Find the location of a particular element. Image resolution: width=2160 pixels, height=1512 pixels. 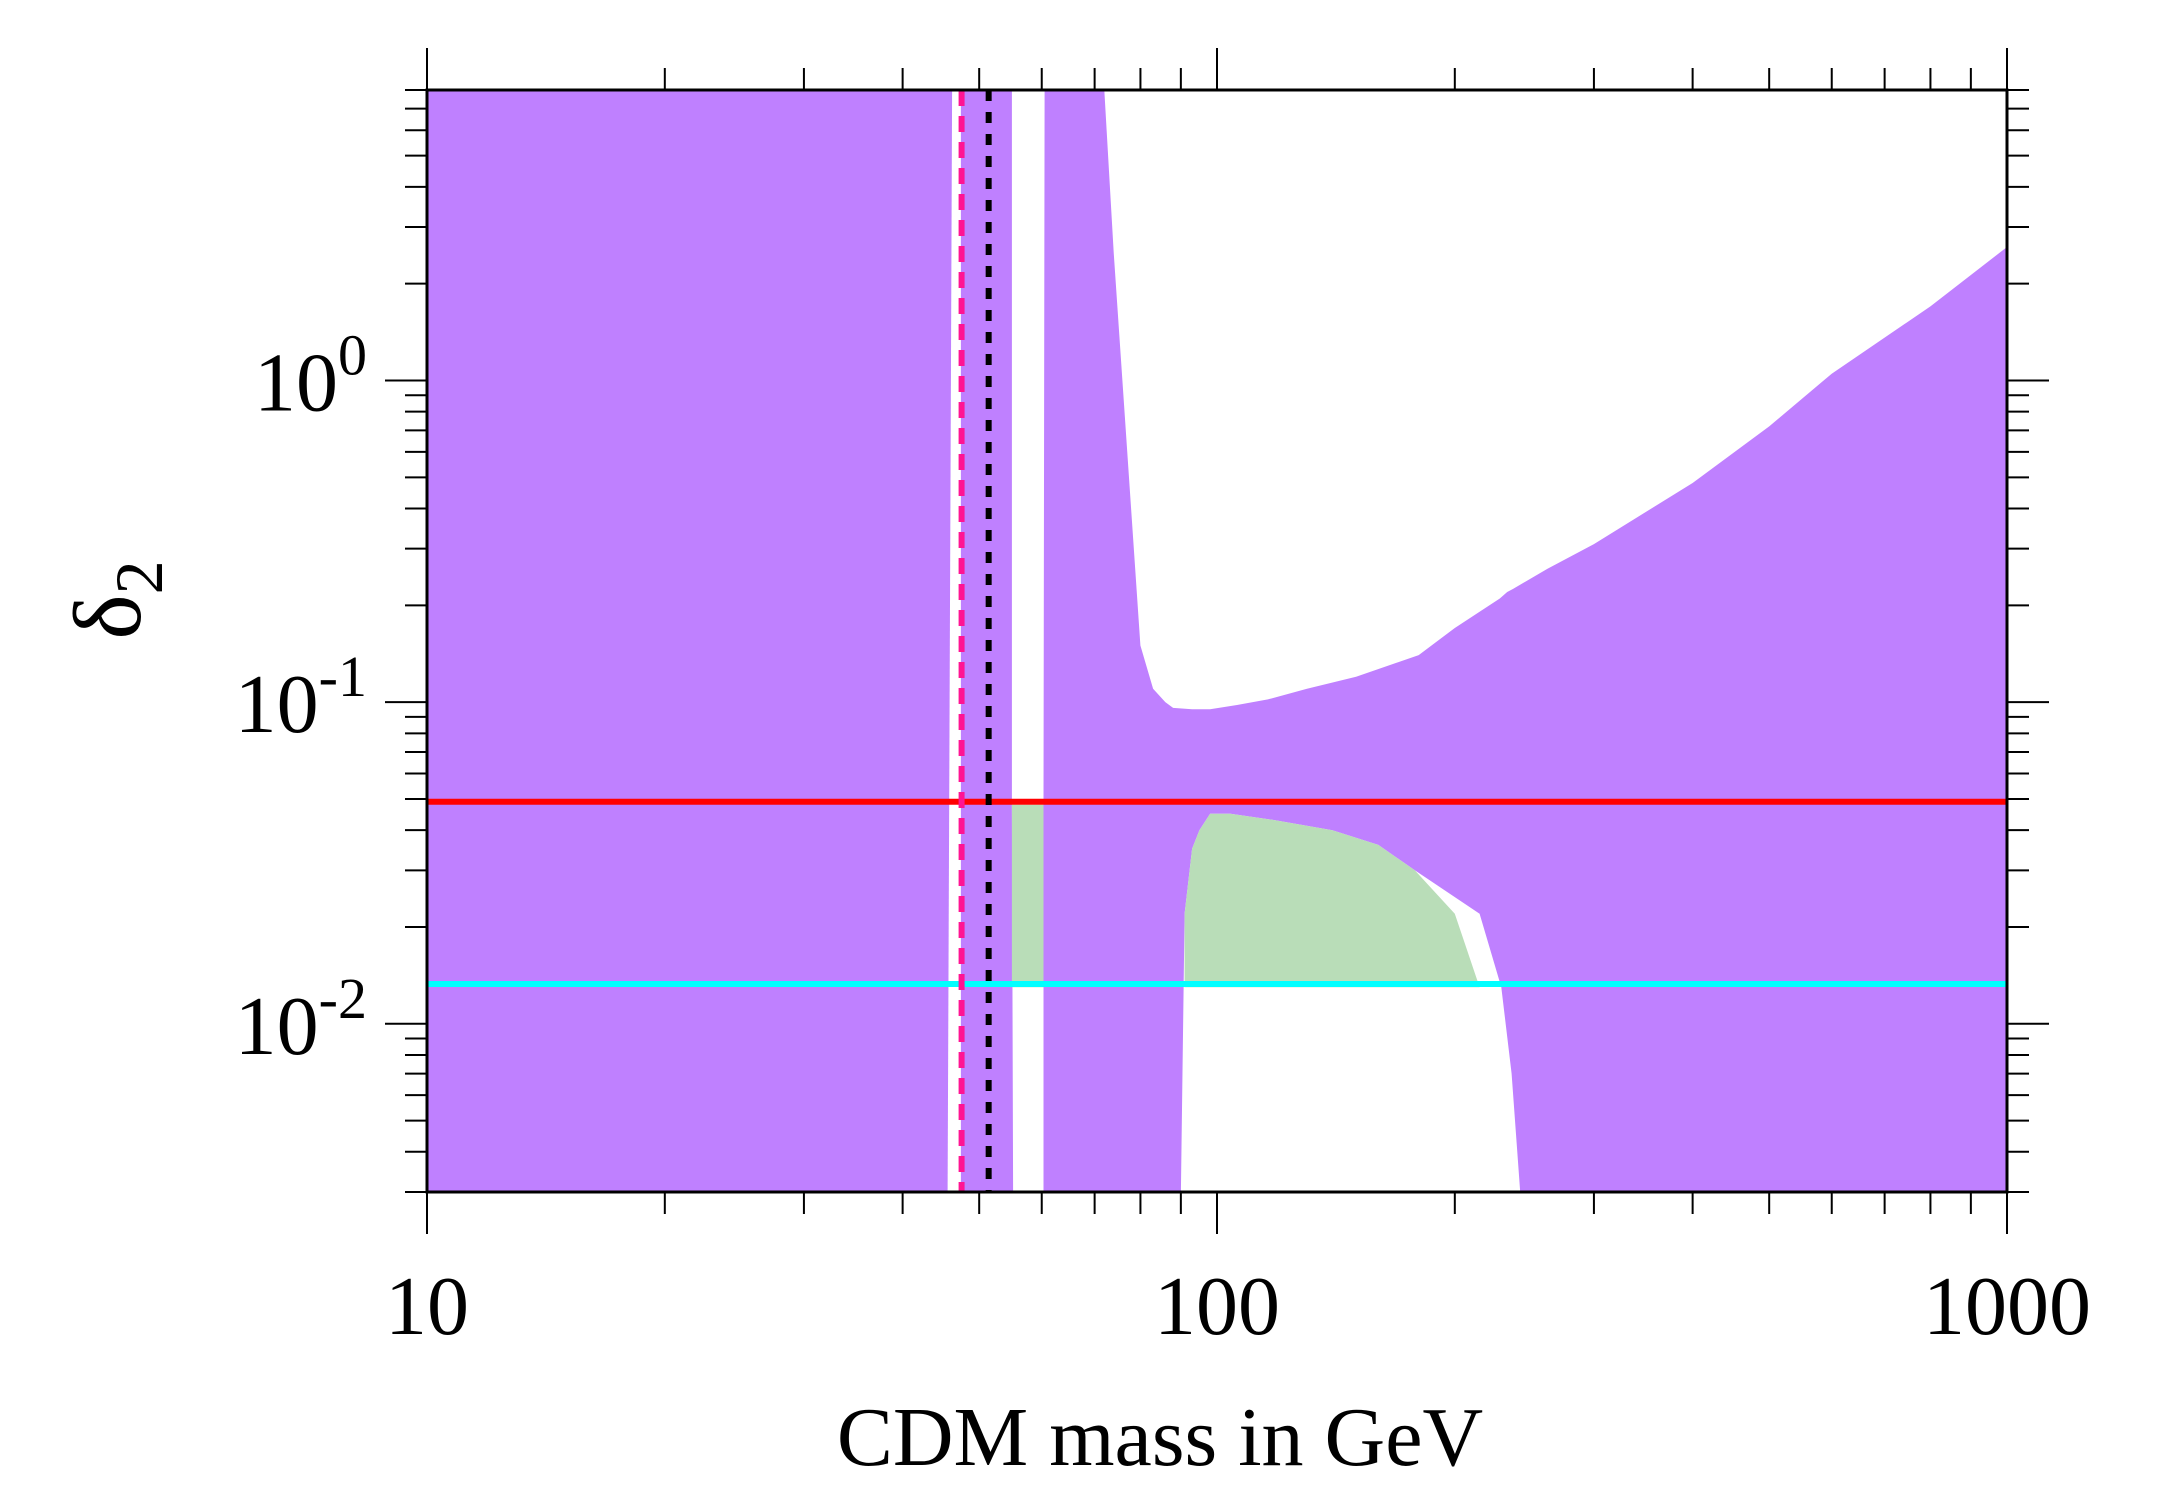

y-tick-exponent: -2 is located at coordinates (343, 998).